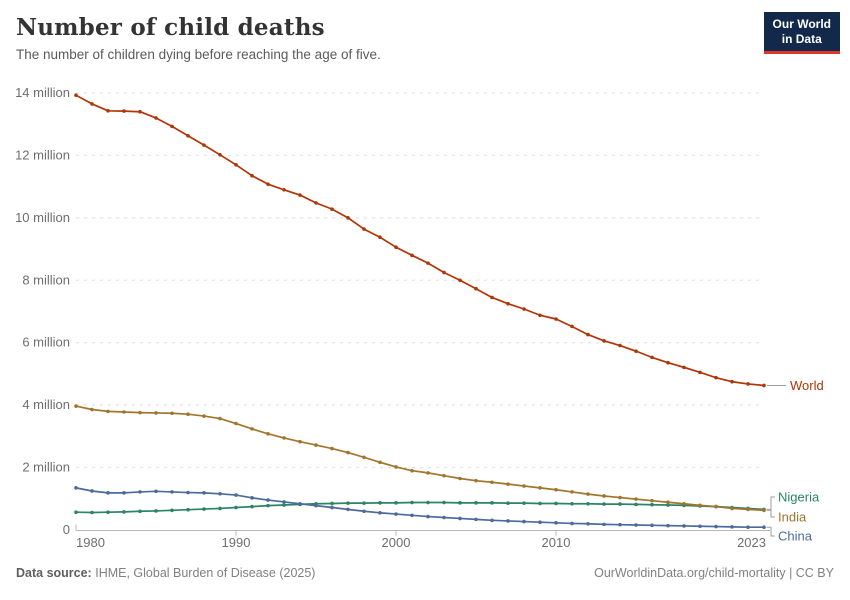 Image resolution: width=850 pixels, height=600 pixels. Describe the element at coordinates (420, 458) in the screenshot. I see `series-line-india` at that location.